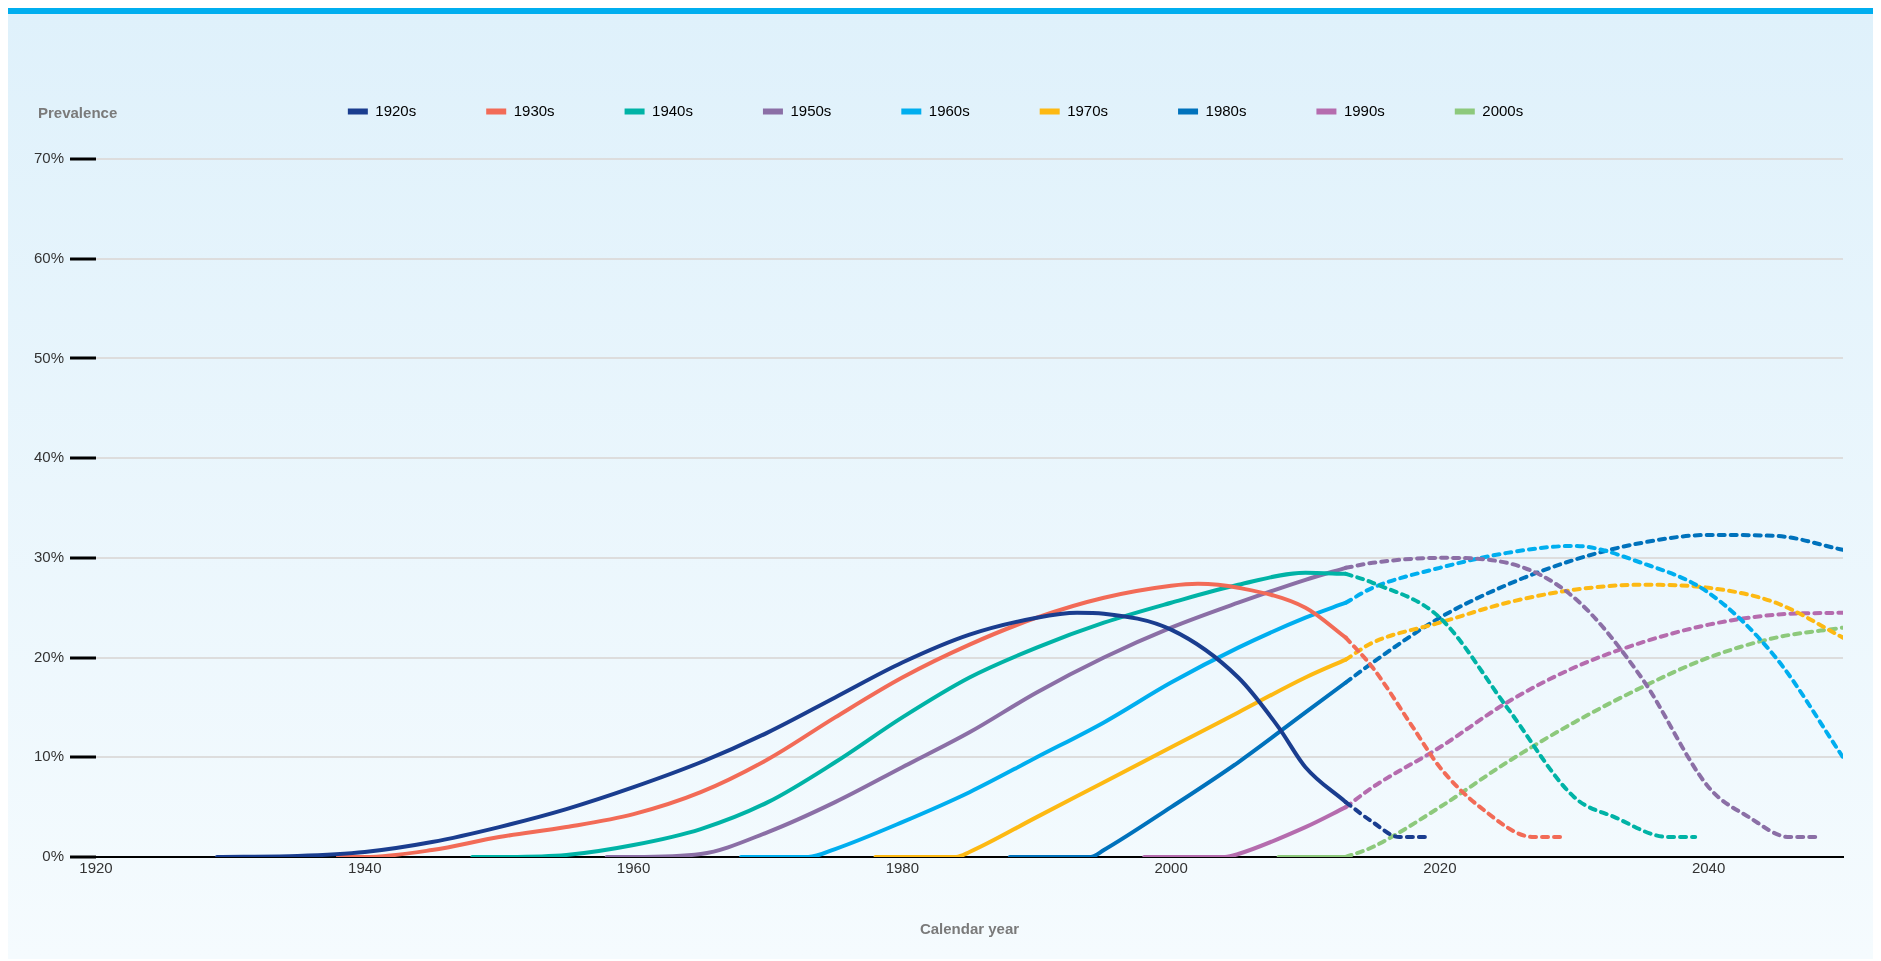 The height and width of the screenshot is (961, 1881). Describe the element at coordinates (96, 868) in the screenshot. I see `x-tick-label: 1920` at that location.